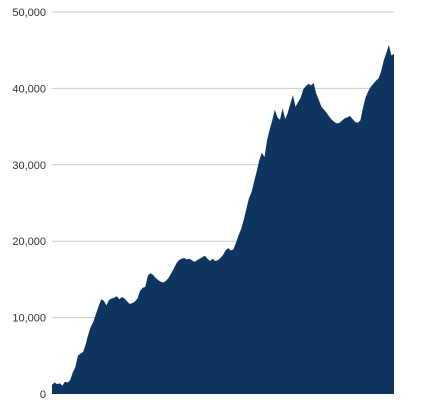 This screenshot has height=400, width=426. What do you see at coordinates (29, 319) in the screenshot?
I see `y-tick-label: 10,000` at bounding box center [29, 319].